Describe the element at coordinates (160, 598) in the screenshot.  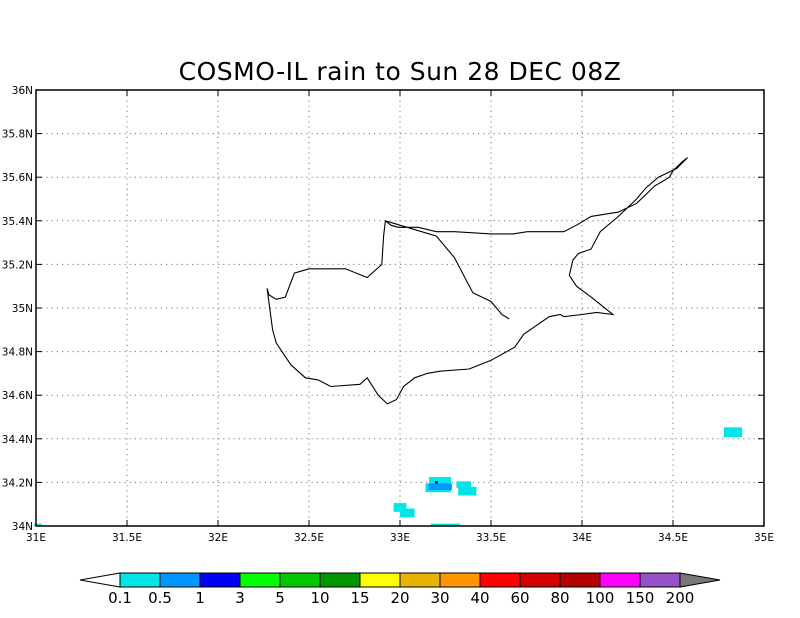
I see `colorbar-label: 0.5` at that location.